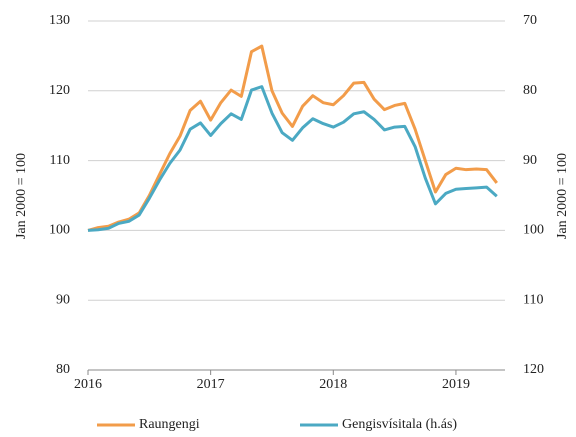 This screenshot has width=576, height=437. I want to click on y2-tick-label: 90, so click(530, 160).